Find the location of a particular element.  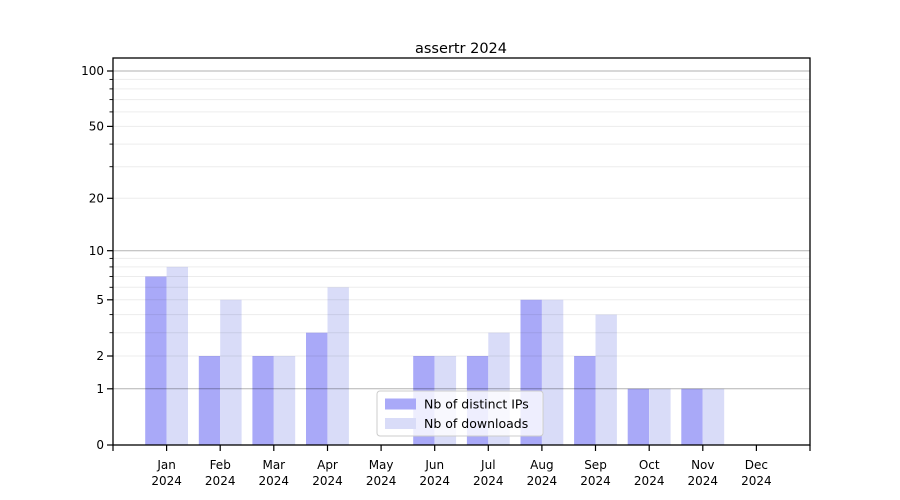

y-tick-label: 2 is located at coordinates (100, 356).